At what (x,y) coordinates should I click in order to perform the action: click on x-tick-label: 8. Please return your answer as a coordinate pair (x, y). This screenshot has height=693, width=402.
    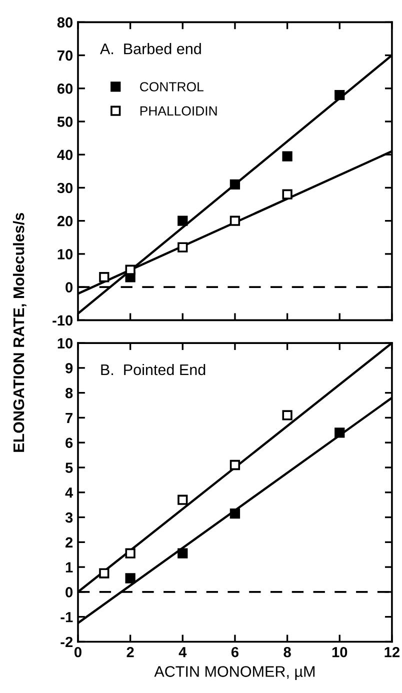
    Looking at the image, I should click on (287, 652).